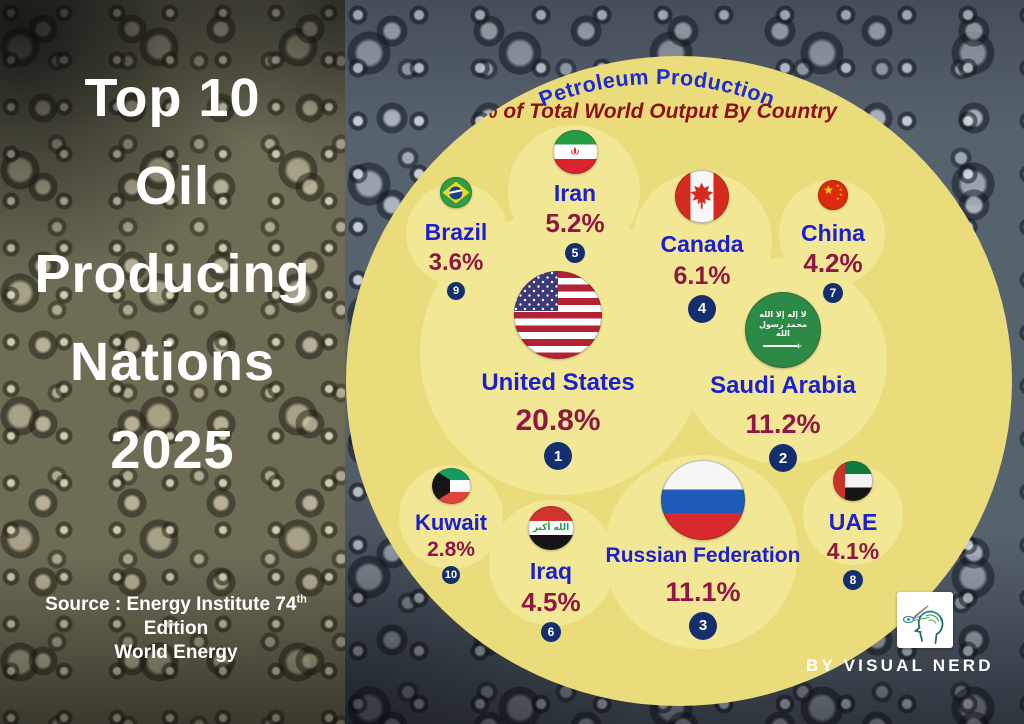 This screenshot has height=724, width=1024. Describe the element at coordinates (853, 579) in the screenshot. I see `rank-badge: 8` at that location.